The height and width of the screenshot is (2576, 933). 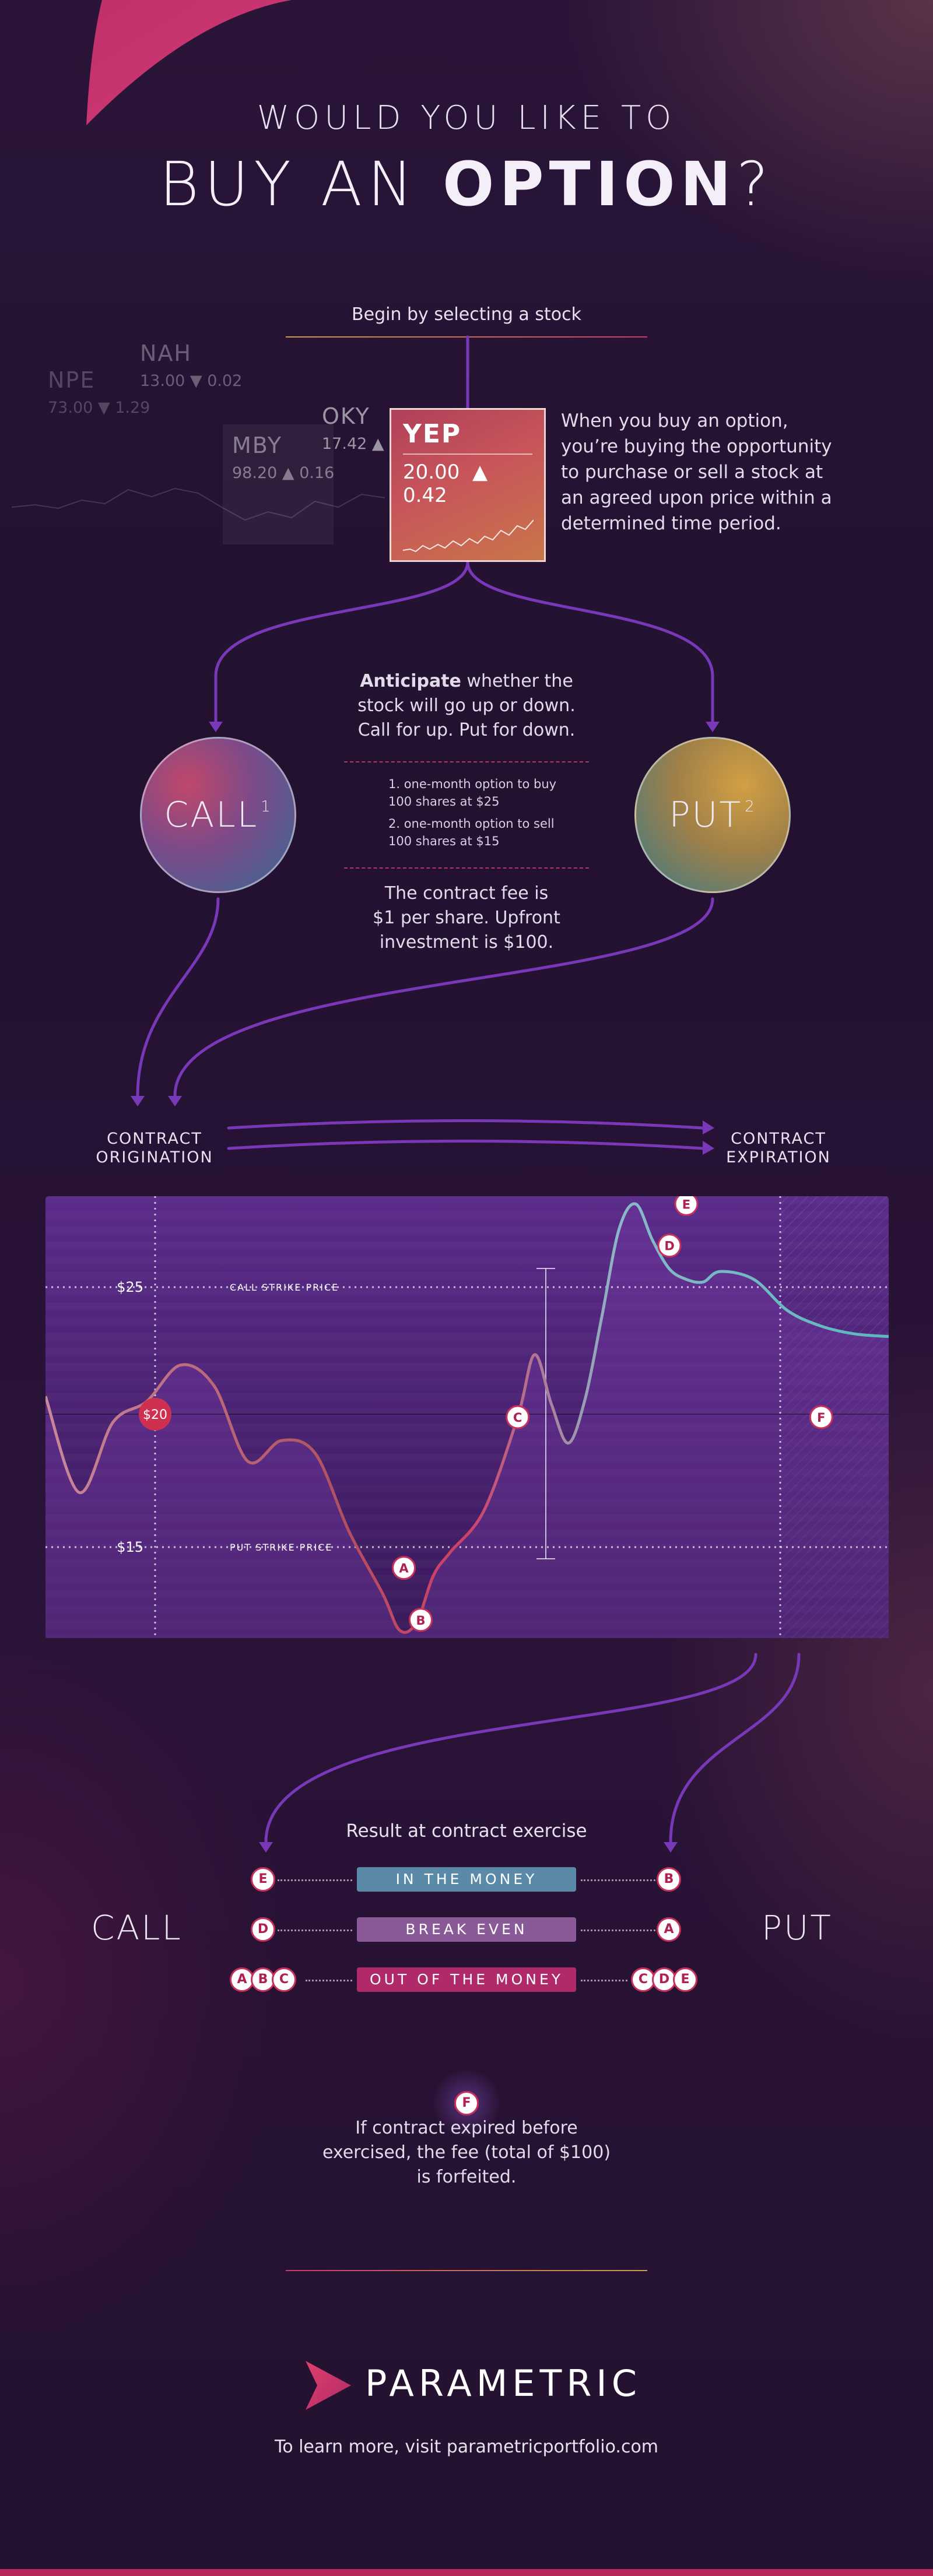 What do you see at coordinates (712, 815) in the screenshot?
I see `put-circle: PUT 2` at bounding box center [712, 815].